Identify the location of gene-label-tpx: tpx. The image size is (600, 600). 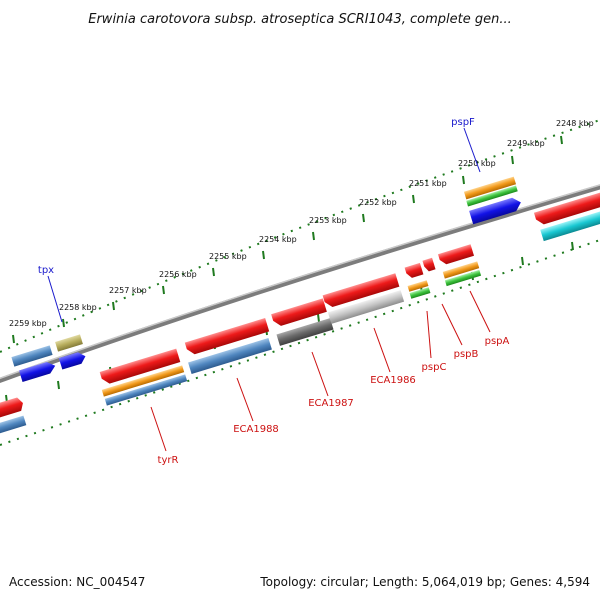
(46, 270).